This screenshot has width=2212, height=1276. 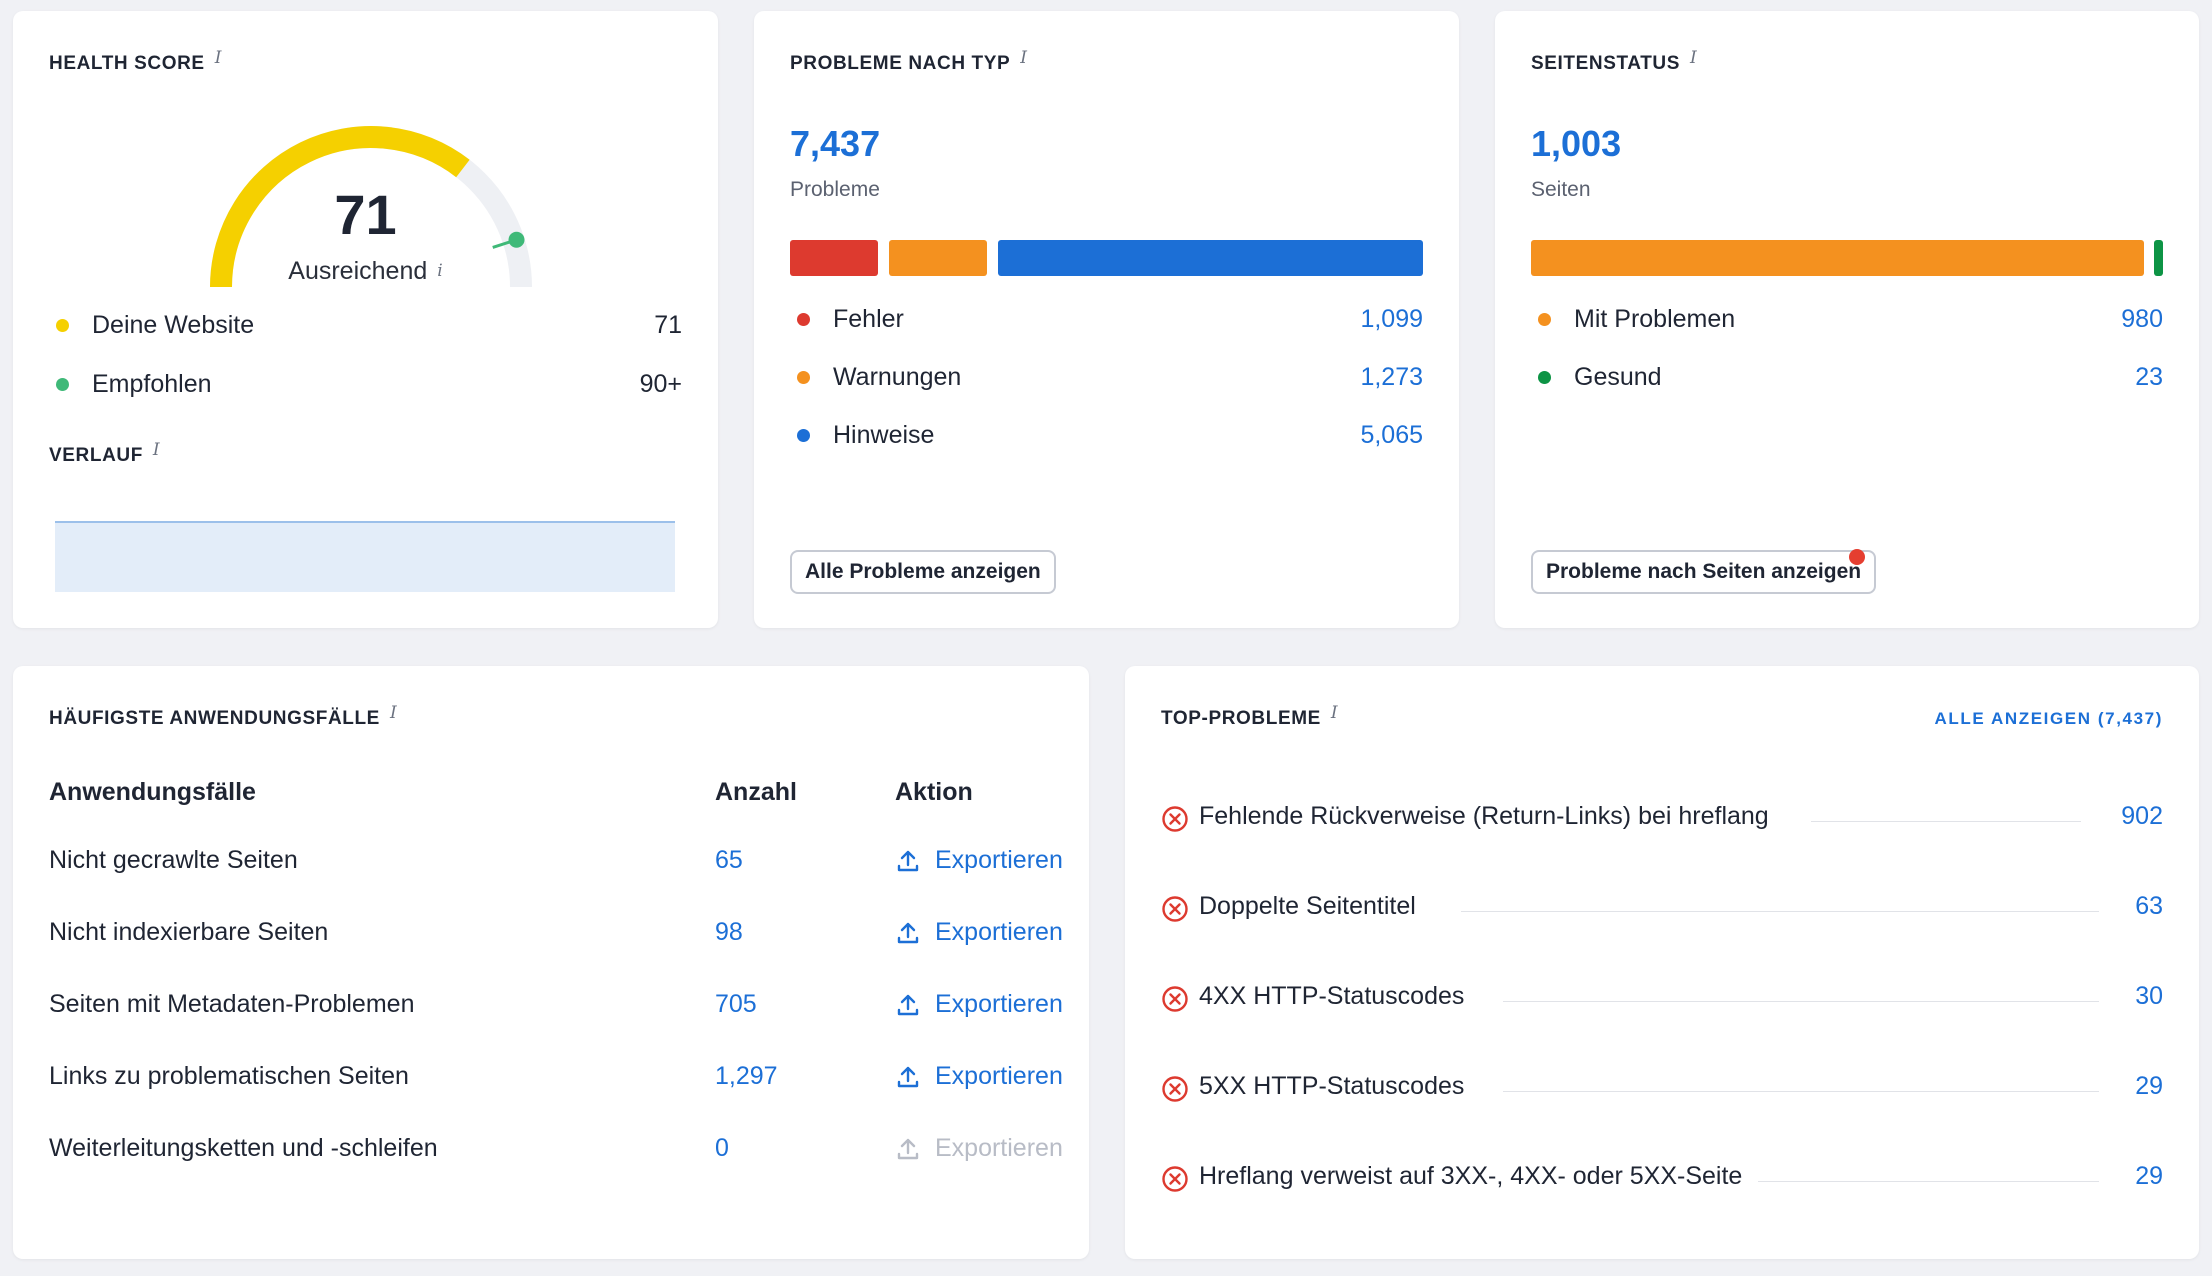 I want to click on use-case-count: 1,297, so click(x=746, y=1076).